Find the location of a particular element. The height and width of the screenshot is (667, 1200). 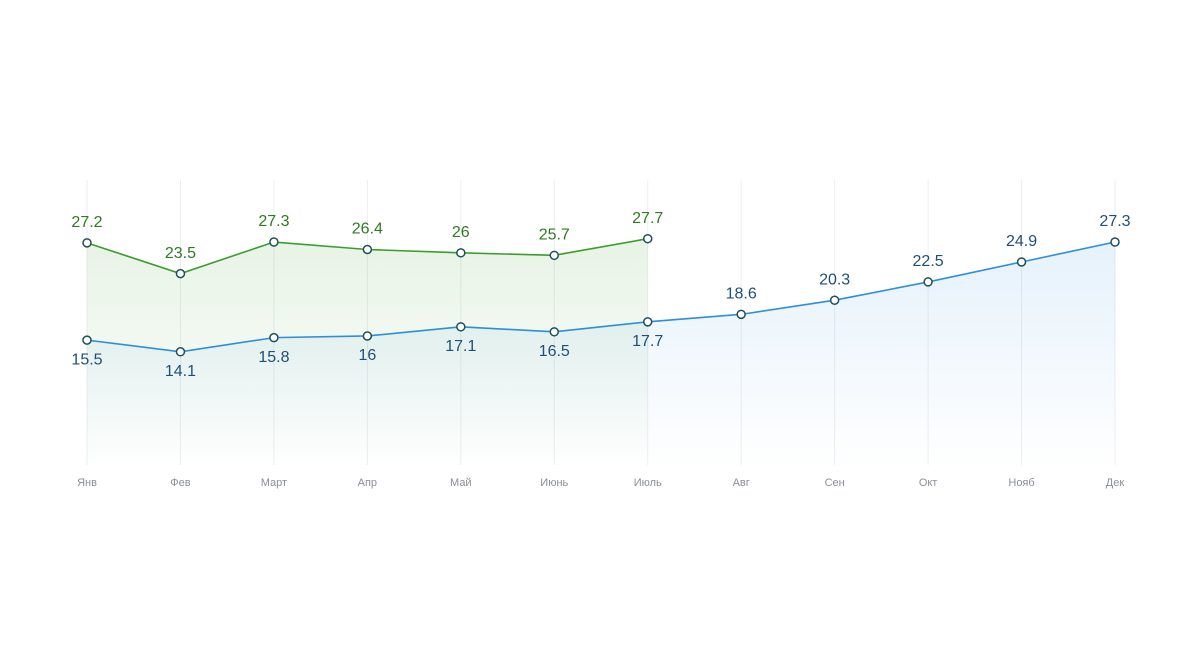

x-tick-label: Фев is located at coordinates (180, 483).